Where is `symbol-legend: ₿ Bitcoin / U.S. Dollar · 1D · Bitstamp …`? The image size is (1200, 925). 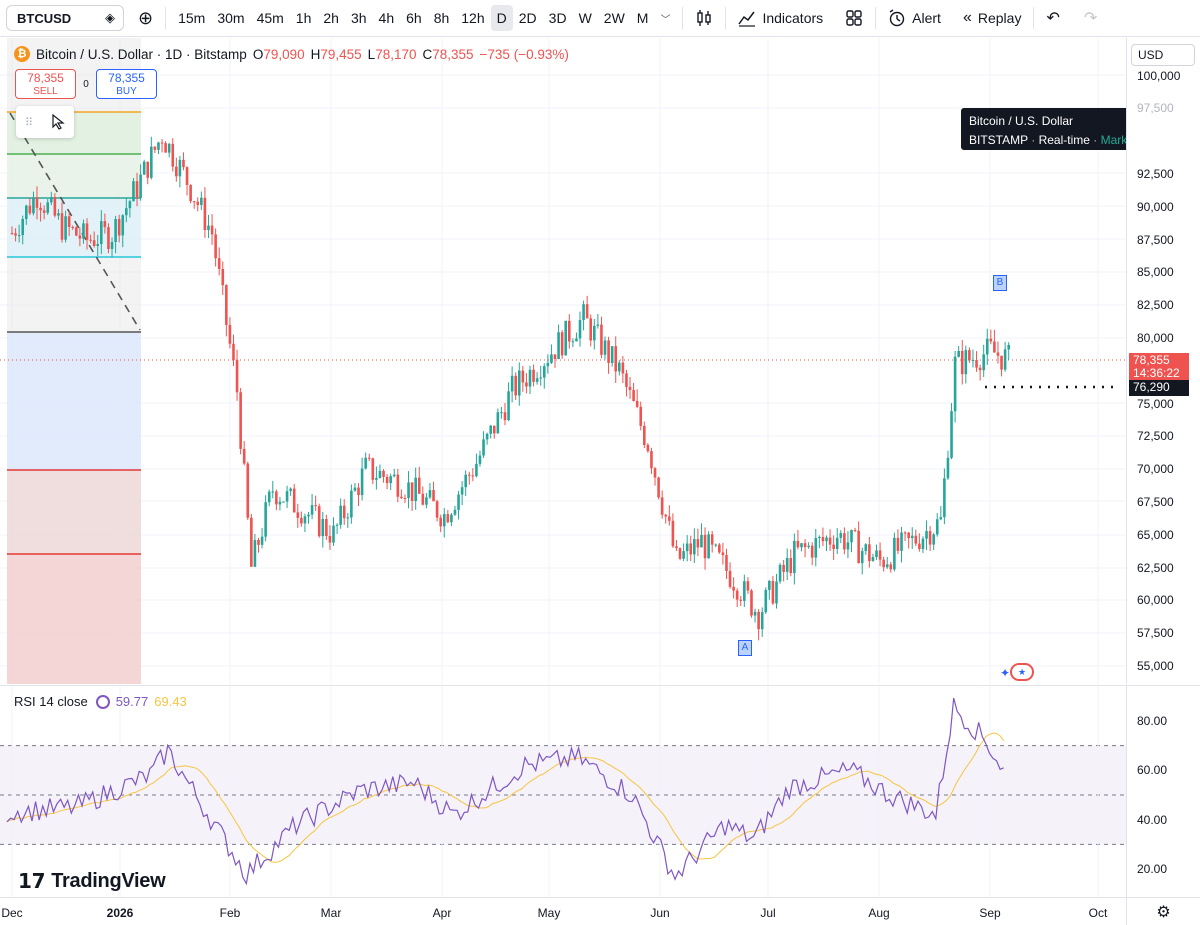
symbol-legend: ₿ Bitcoin / U.S. Dollar · 1D · Bitstamp … is located at coordinates (291, 54).